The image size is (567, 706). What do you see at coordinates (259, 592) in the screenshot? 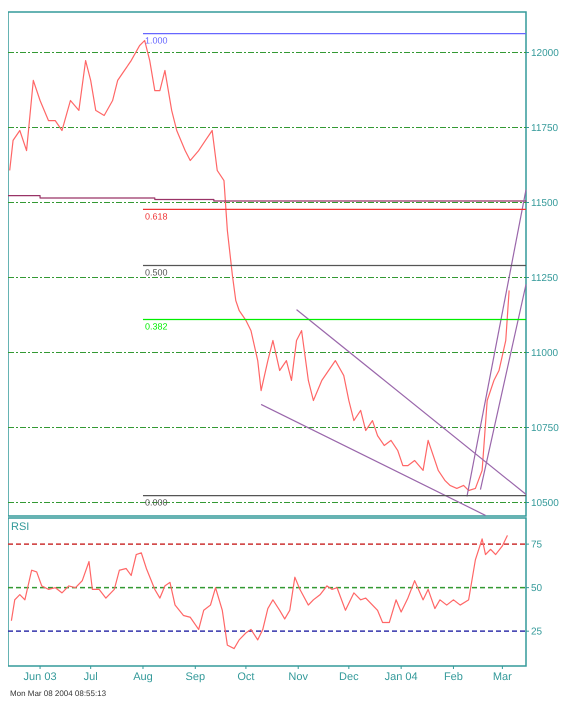
I see `line-series` at bounding box center [259, 592].